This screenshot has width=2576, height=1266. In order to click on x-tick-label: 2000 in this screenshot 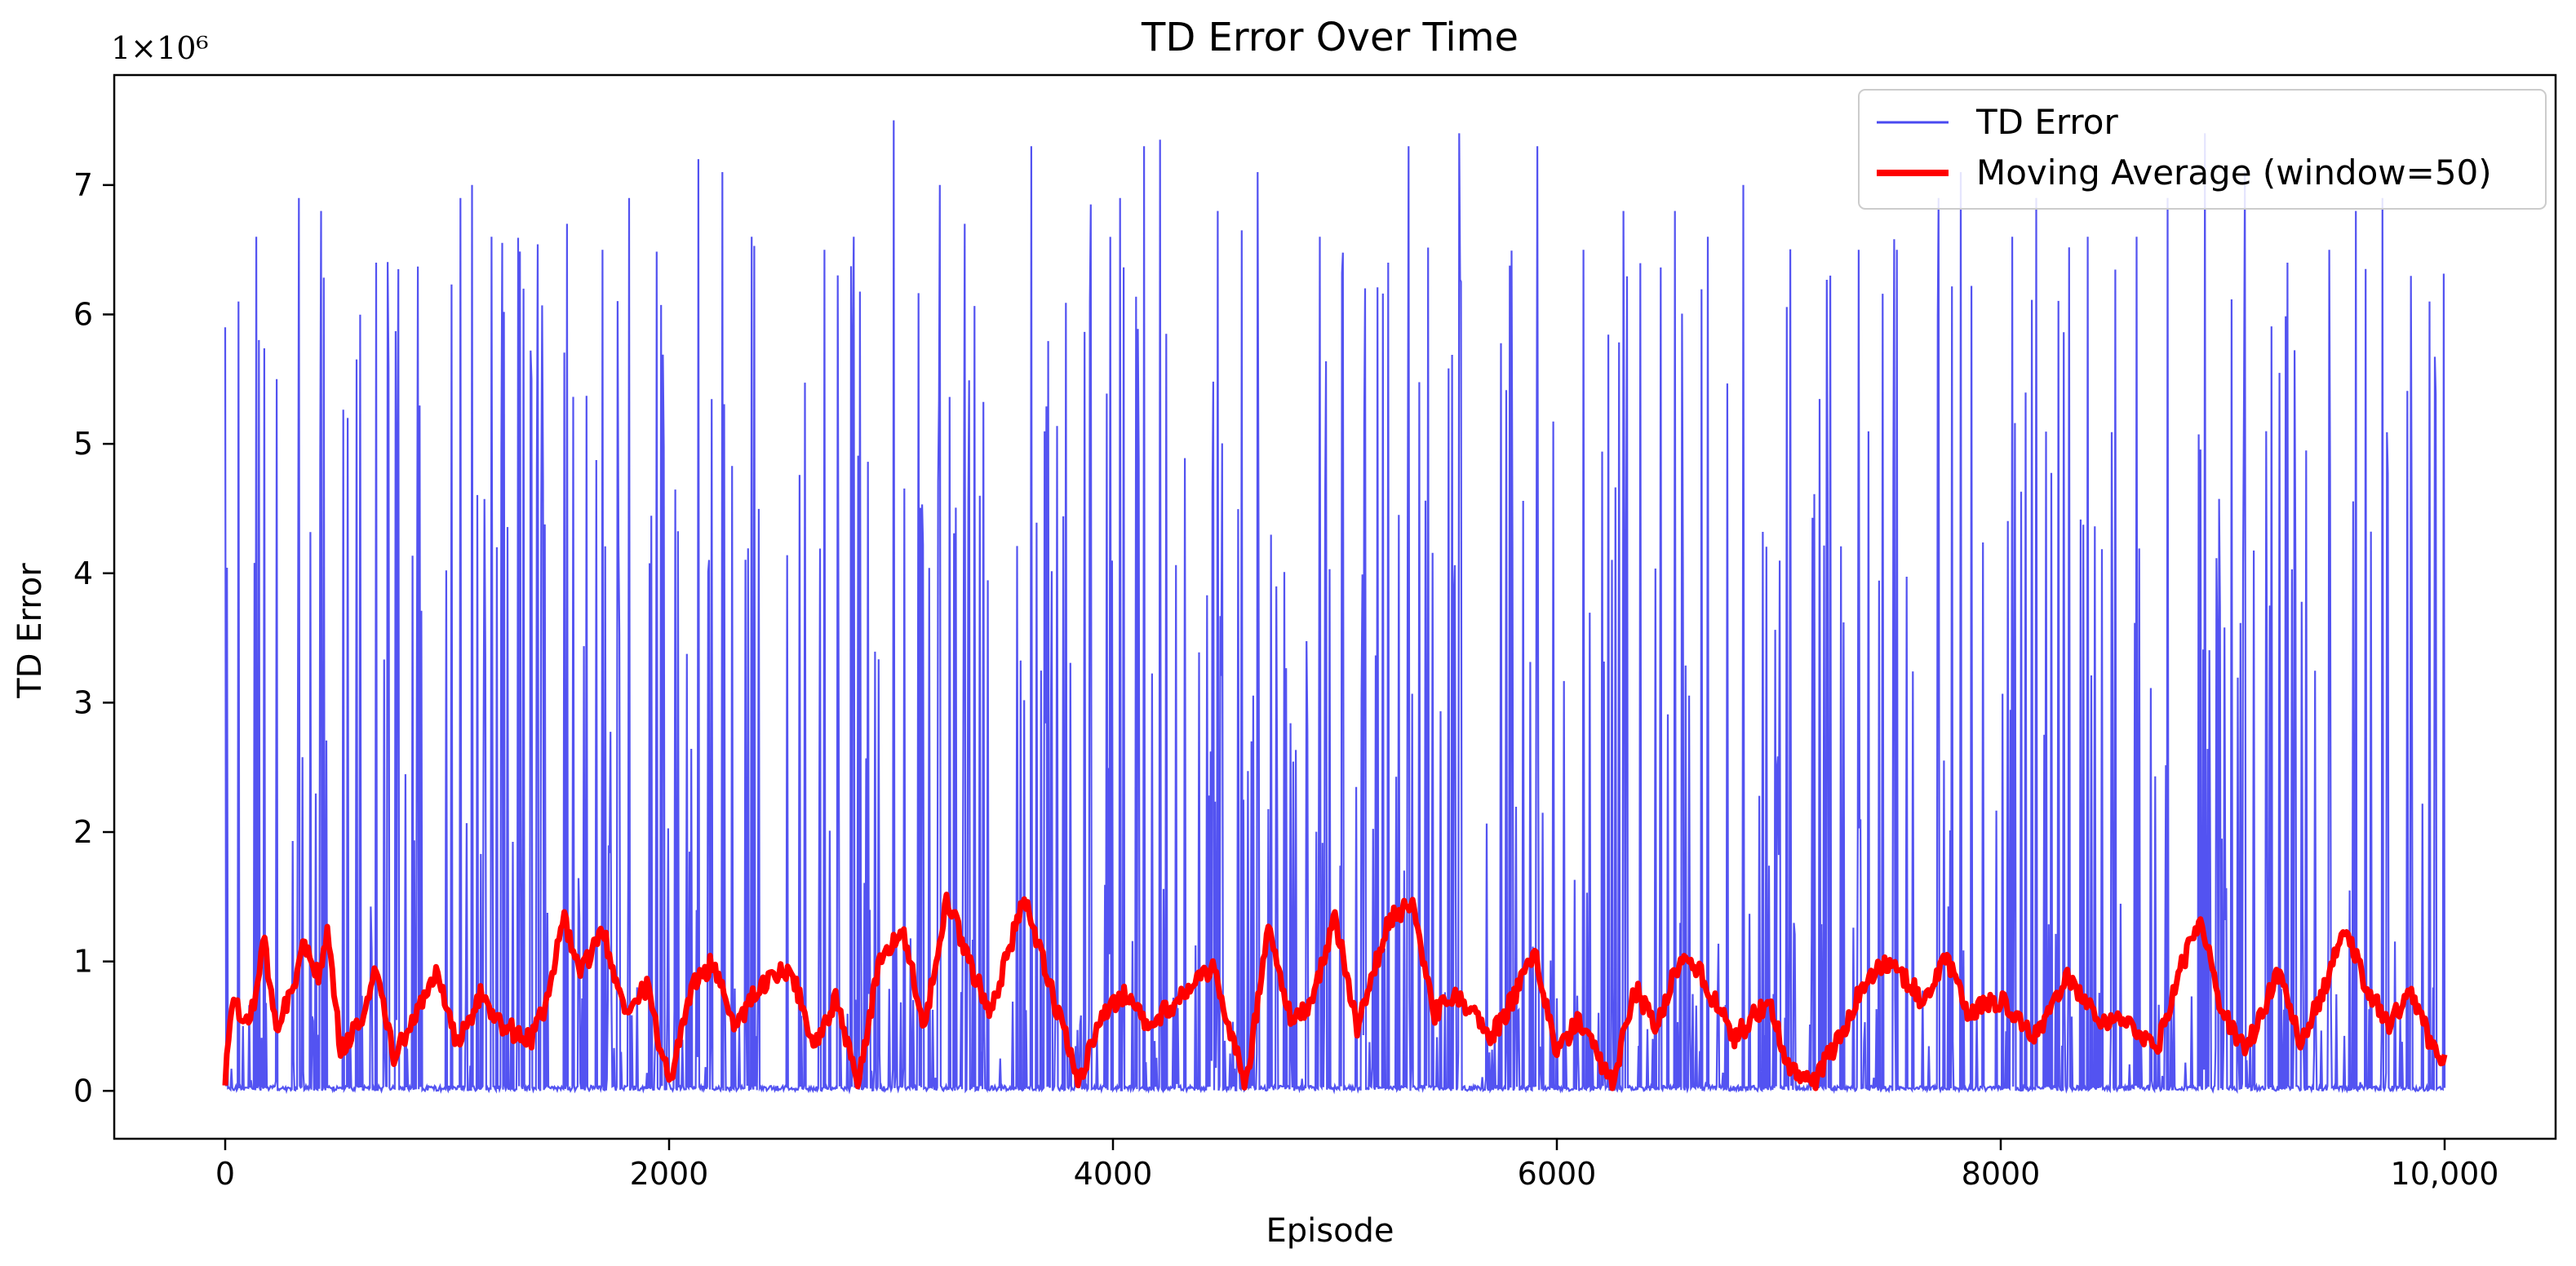, I will do `click(669, 1174)`.